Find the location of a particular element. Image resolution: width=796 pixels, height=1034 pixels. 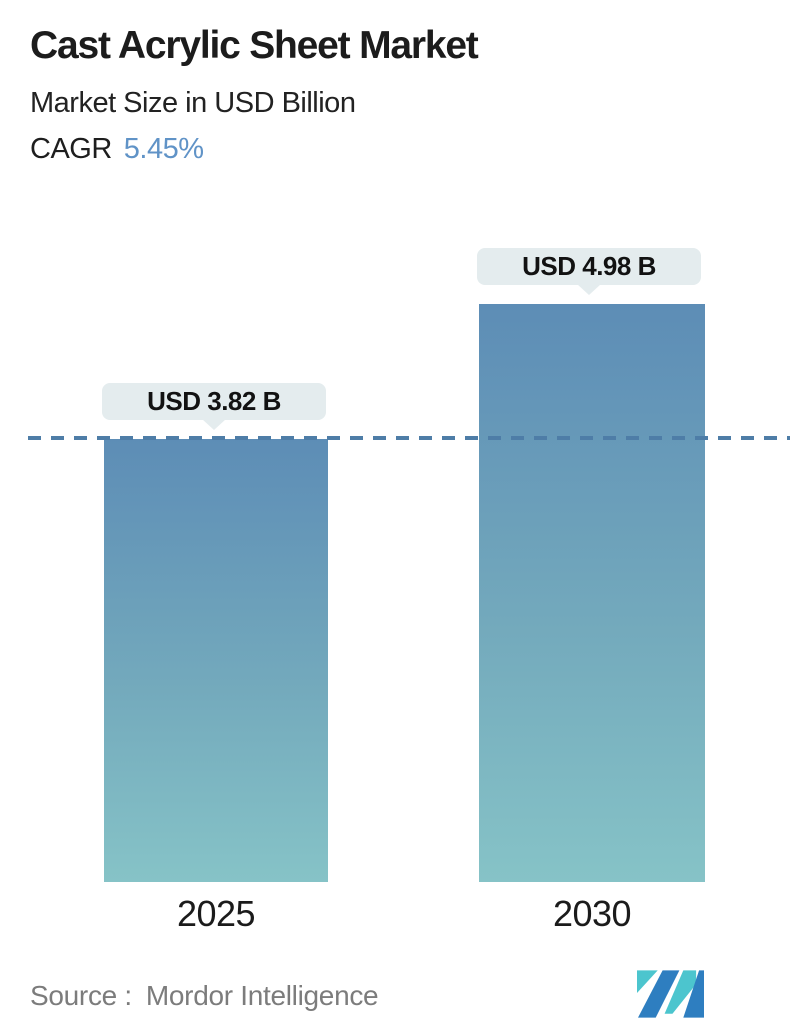

logo-blue-left-diagonal is located at coordinates (658, 994).